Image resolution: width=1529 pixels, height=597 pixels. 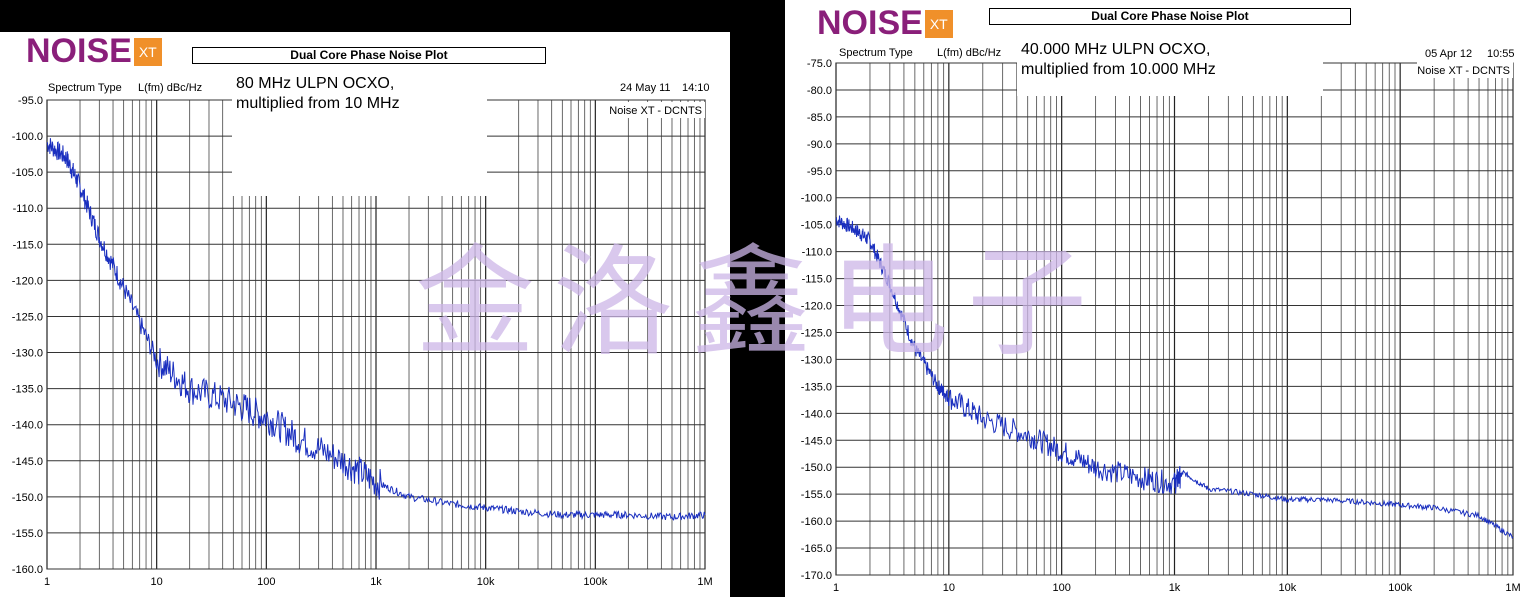 I want to click on y-tick-label: -80.0, so click(x=819, y=91).